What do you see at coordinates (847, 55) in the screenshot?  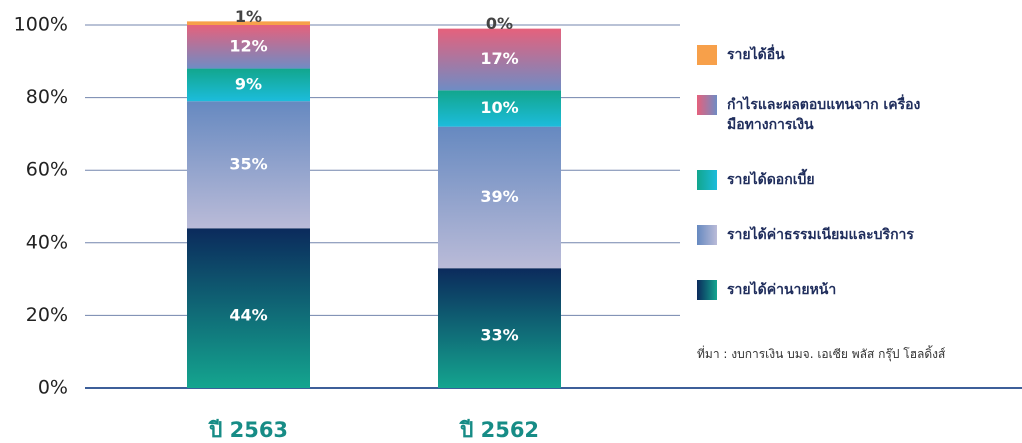 I see `legend-item: รายได้อื่น` at bounding box center [847, 55].